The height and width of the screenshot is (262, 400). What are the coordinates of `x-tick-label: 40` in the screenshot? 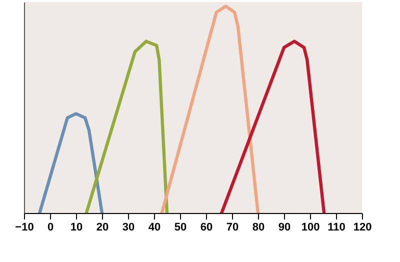 It's located at (154, 228).